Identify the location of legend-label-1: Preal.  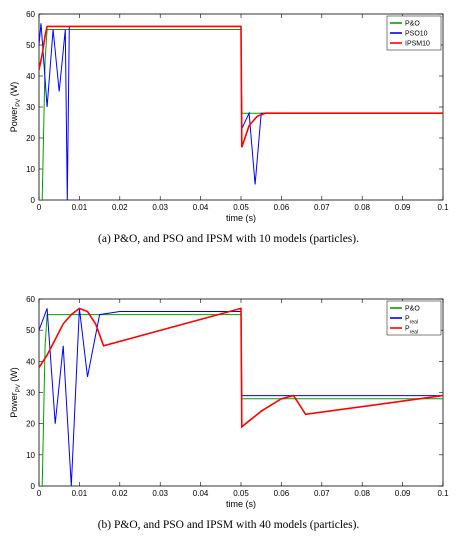
(411, 321).